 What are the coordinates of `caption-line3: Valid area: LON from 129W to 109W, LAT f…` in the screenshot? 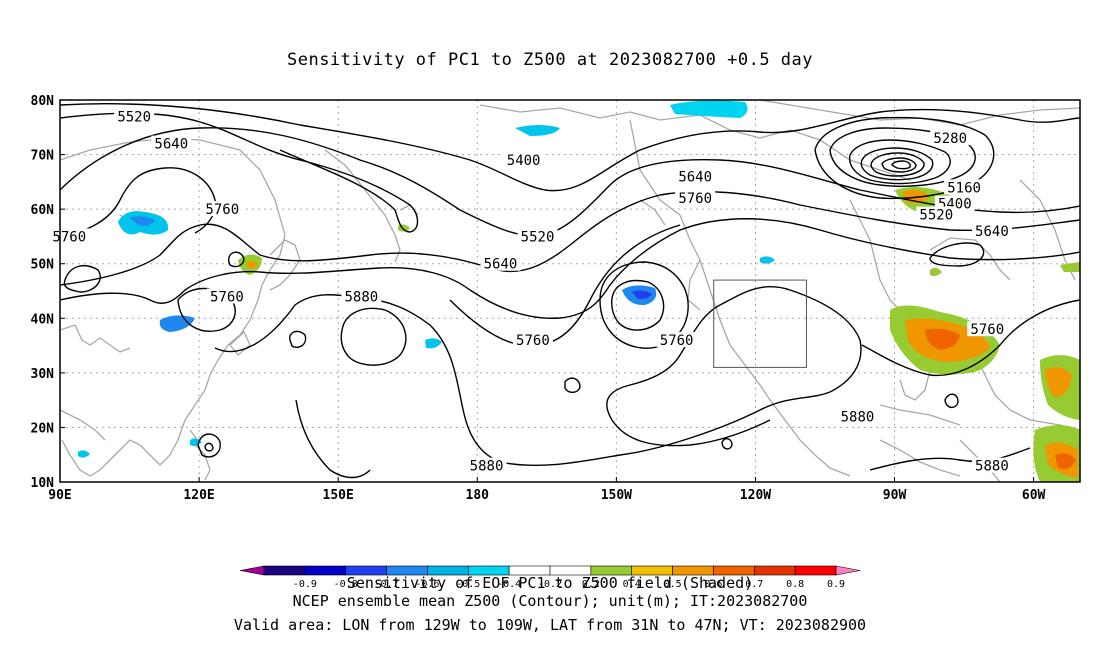 It's located at (550, 625).